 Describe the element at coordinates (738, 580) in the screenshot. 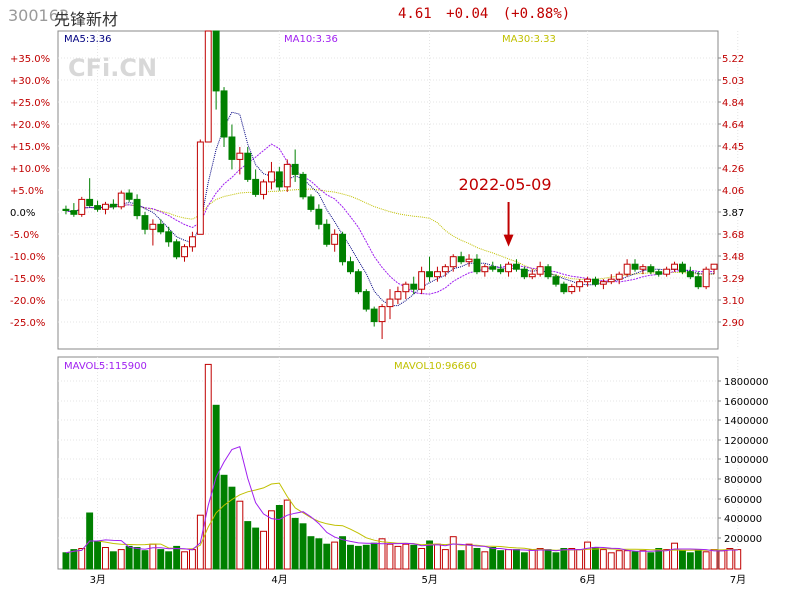

I see `month-label: 7月` at that location.